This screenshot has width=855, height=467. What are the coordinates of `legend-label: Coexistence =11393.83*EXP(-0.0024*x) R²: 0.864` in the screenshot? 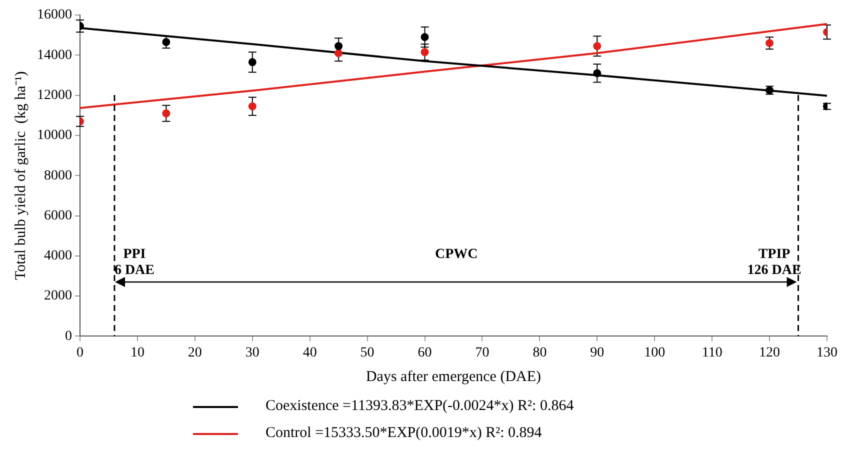 It's located at (420, 406).